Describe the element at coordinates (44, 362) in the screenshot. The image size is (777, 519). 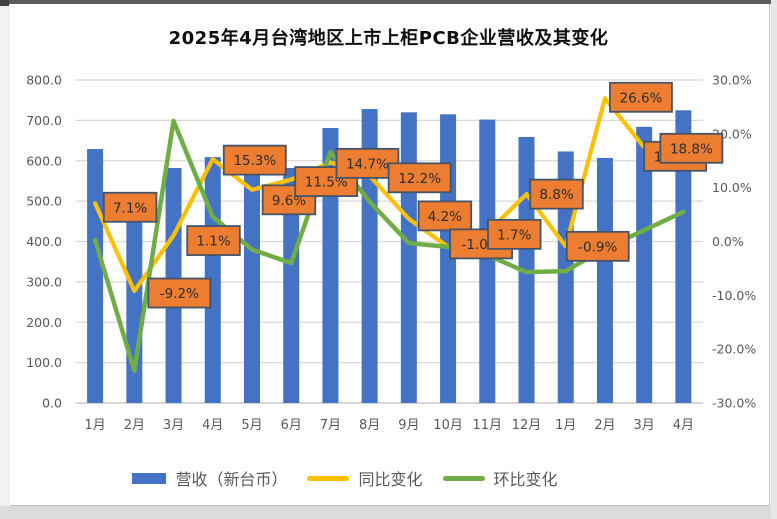
I see `left-axis-tick: 100.0` at that location.